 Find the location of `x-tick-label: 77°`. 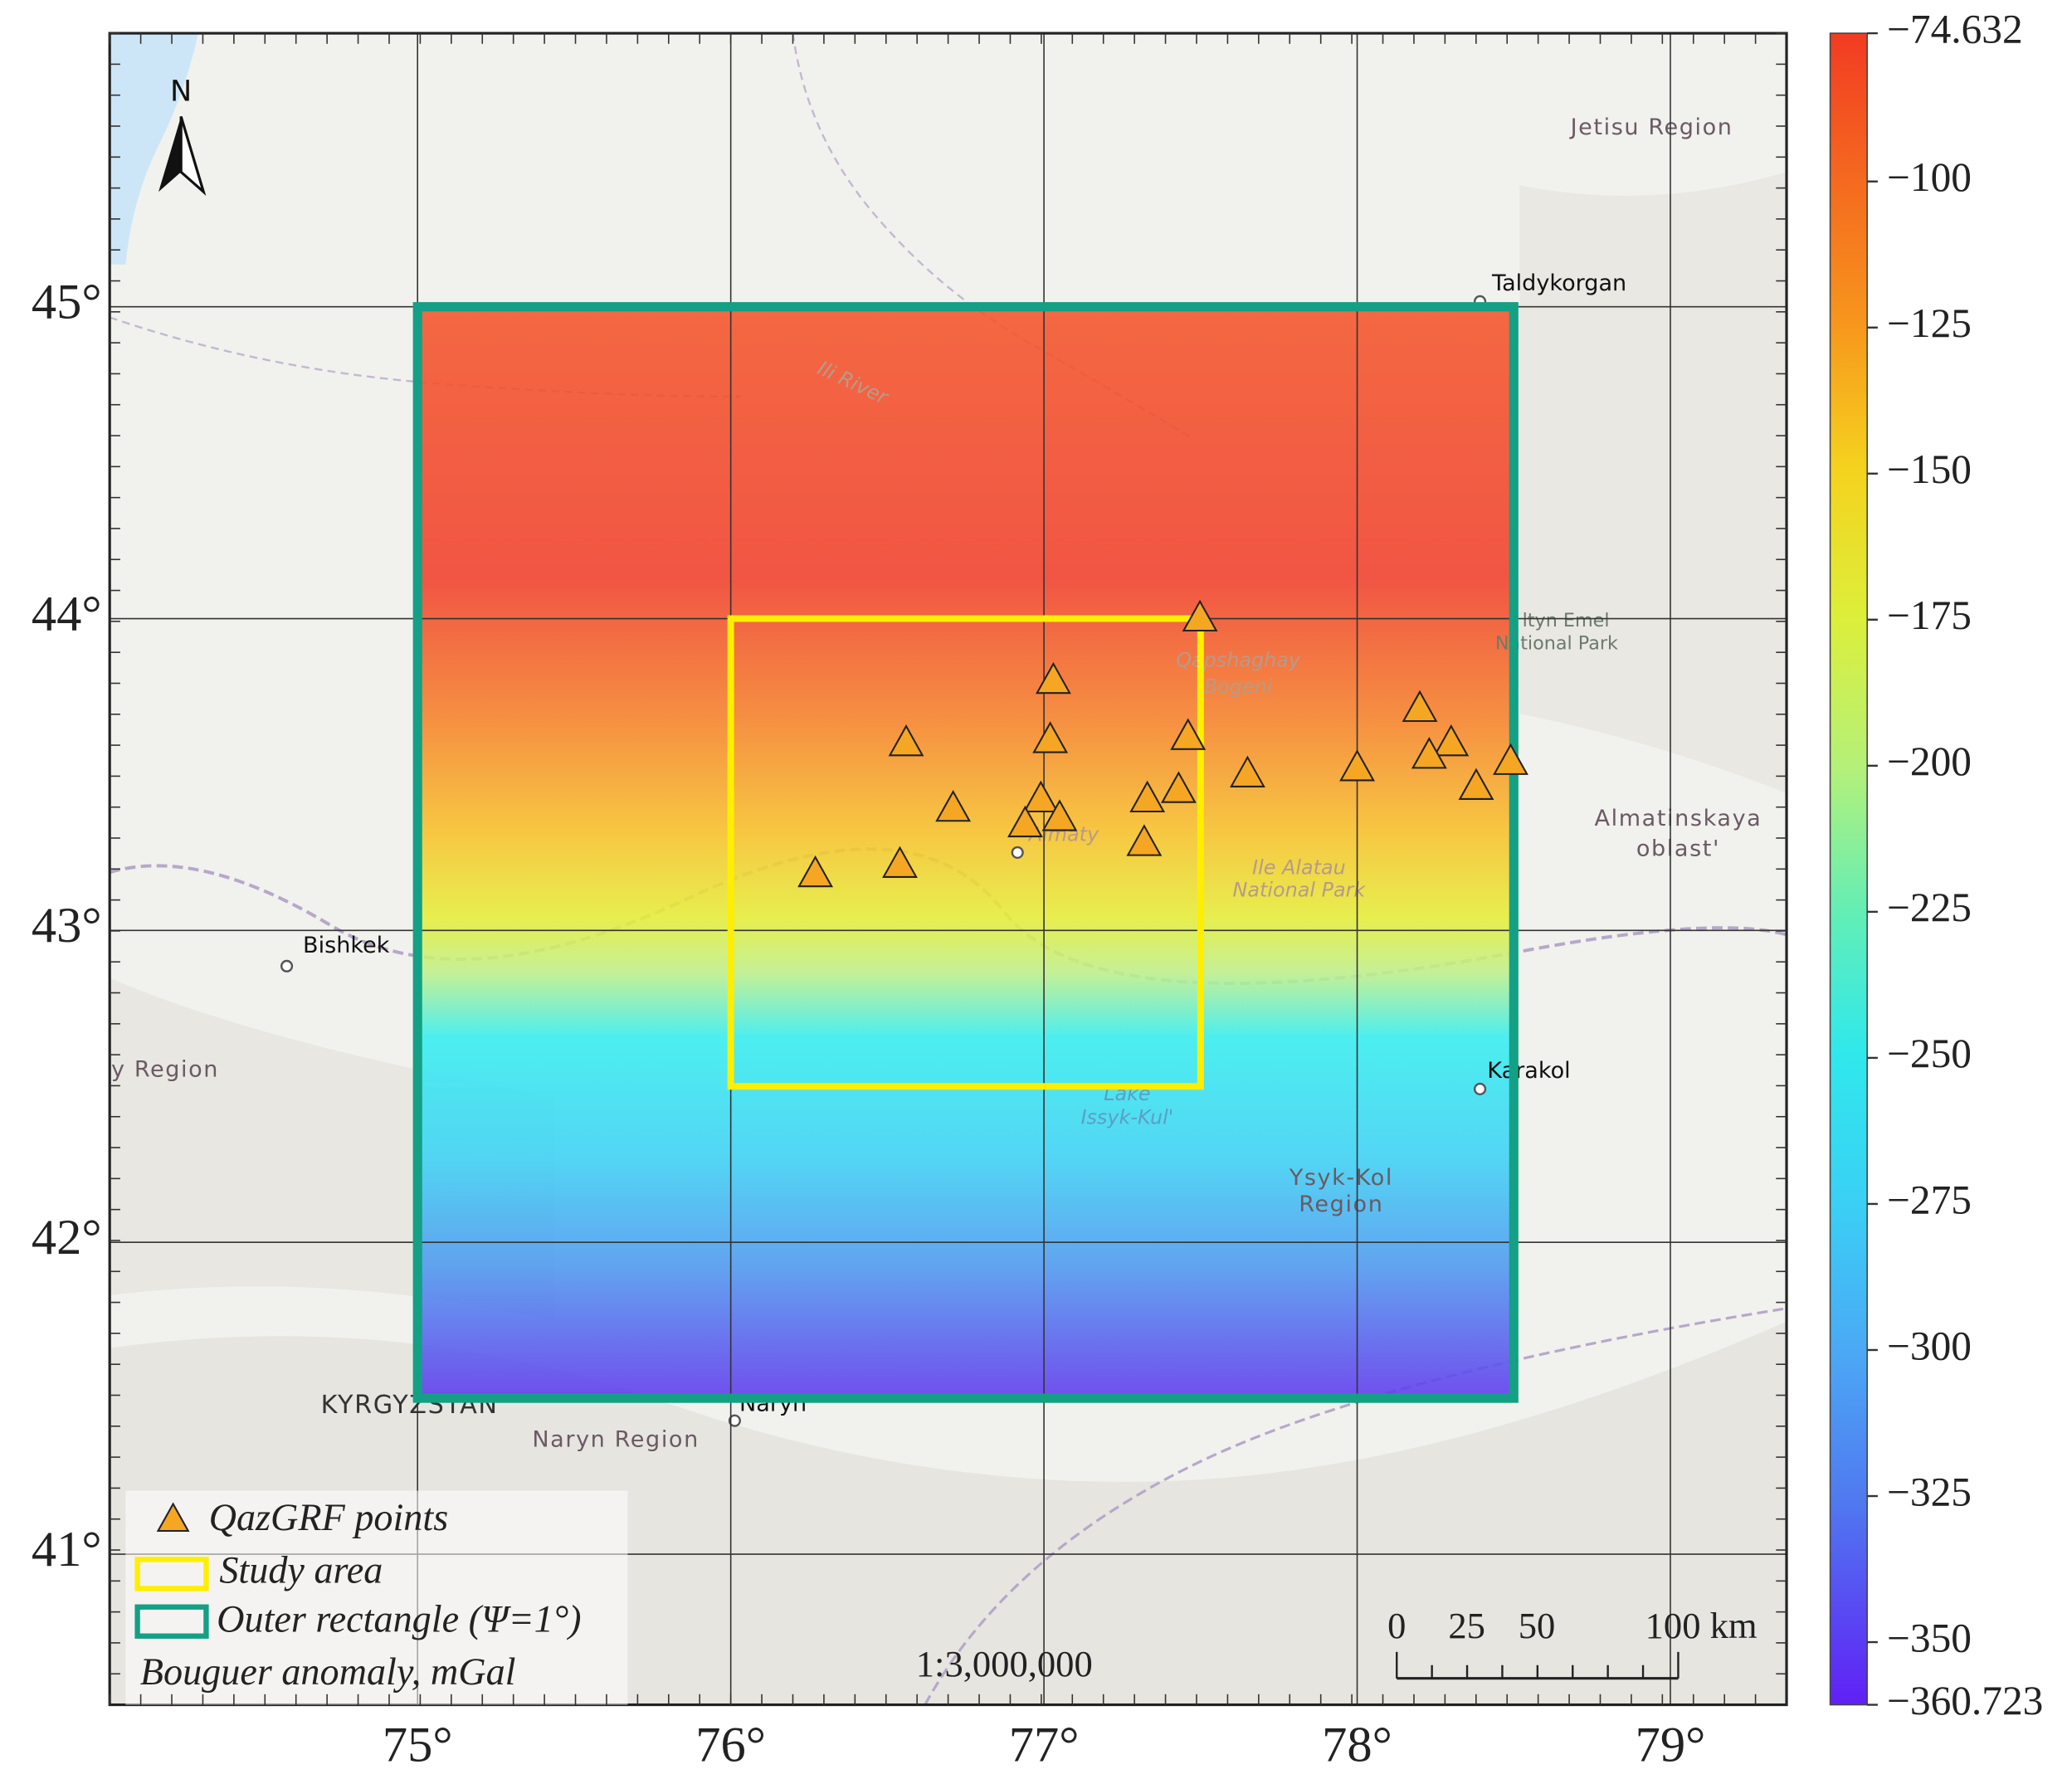

x-tick-label: 77° is located at coordinates (1044, 1745).